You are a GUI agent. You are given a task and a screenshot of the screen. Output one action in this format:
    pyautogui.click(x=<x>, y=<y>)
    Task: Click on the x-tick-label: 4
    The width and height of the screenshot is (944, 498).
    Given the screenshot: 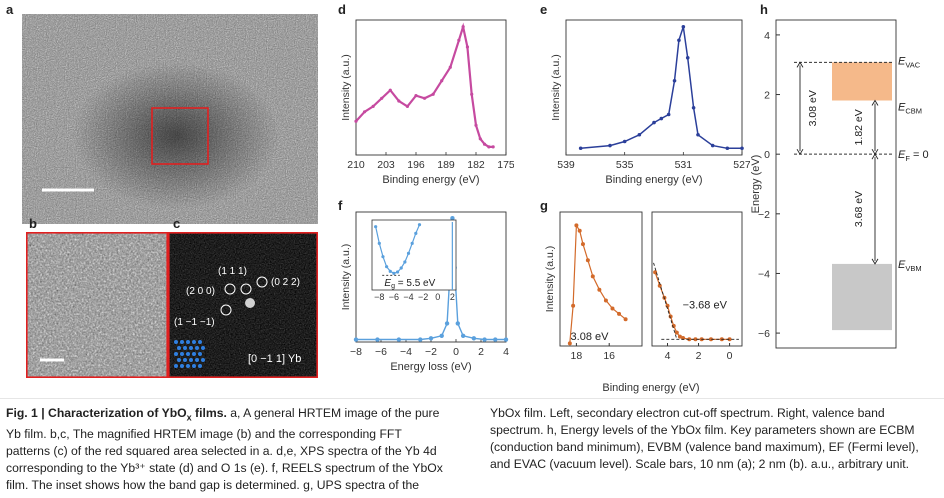 What is the action you would take?
    pyautogui.click(x=668, y=356)
    